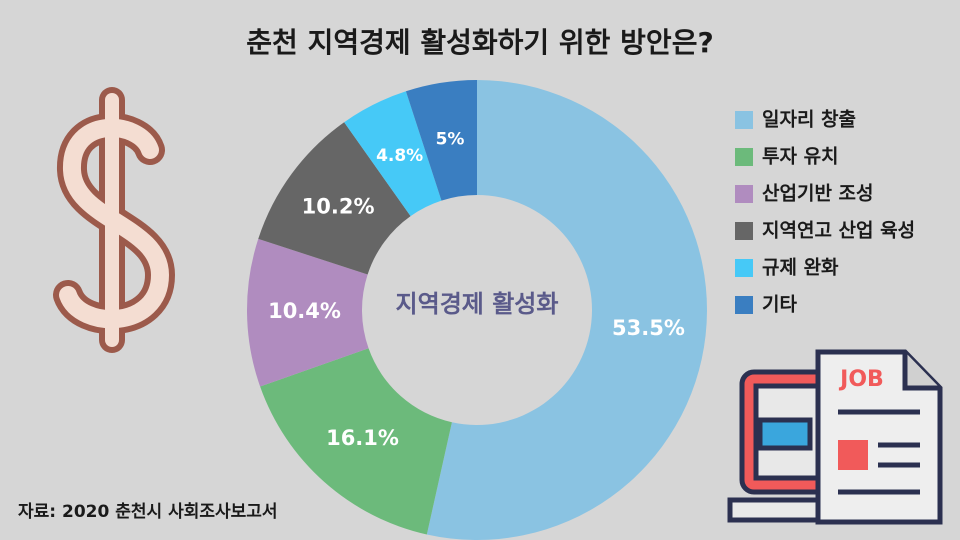  What do you see at coordinates (450, 140) in the screenshot?
I see `data-label: 5%` at bounding box center [450, 140].